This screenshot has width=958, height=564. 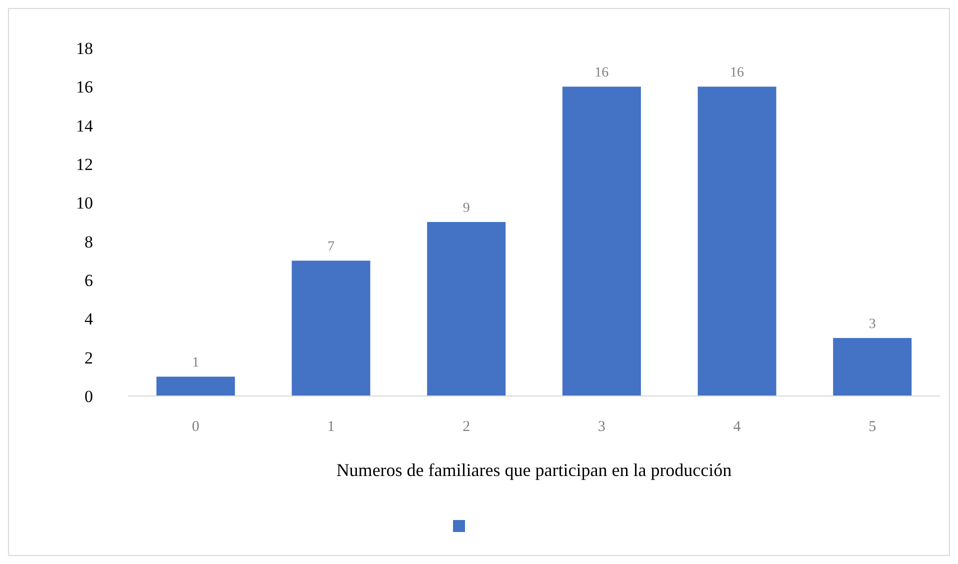 What do you see at coordinates (88, 280) in the screenshot?
I see `y-tick-label: 6` at bounding box center [88, 280].